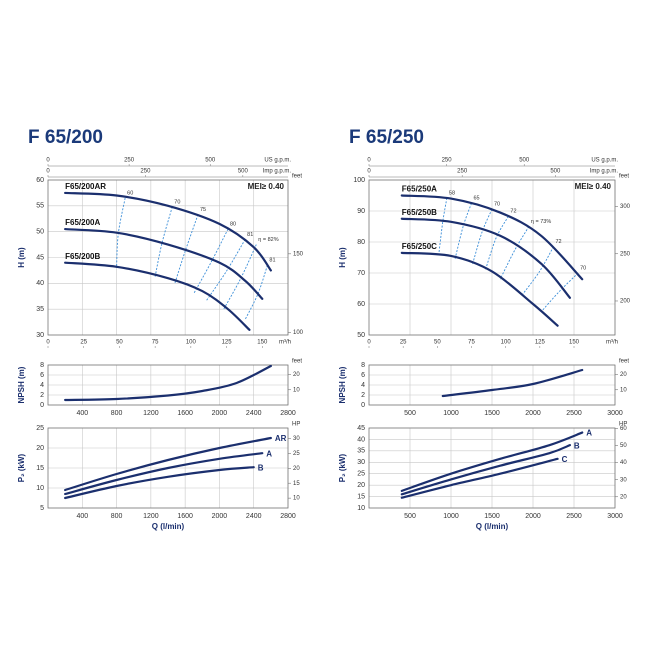 The width and height of the screenshot is (650, 650). What do you see at coordinates (266, 186) in the screenshot?
I see `annotation: MEI≥ 0.40` at bounding box center [266, 186].